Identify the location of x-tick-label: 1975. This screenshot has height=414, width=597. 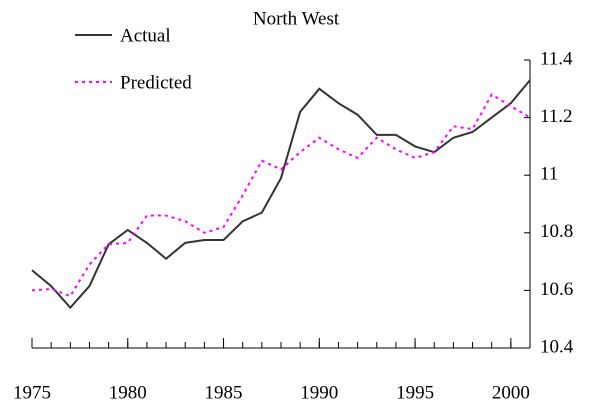
(32, 392).